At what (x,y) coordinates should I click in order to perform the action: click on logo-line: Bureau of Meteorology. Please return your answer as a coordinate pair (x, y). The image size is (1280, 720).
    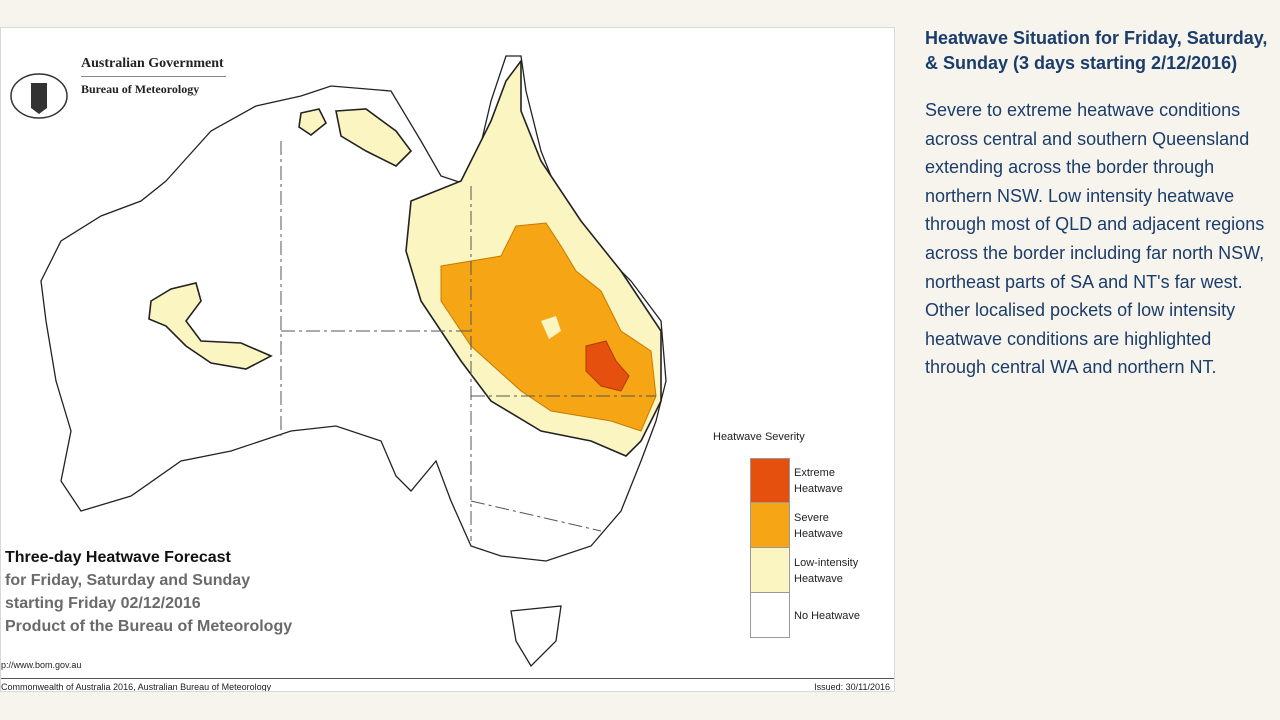
    Looking at the image, I should click on (140, 89).